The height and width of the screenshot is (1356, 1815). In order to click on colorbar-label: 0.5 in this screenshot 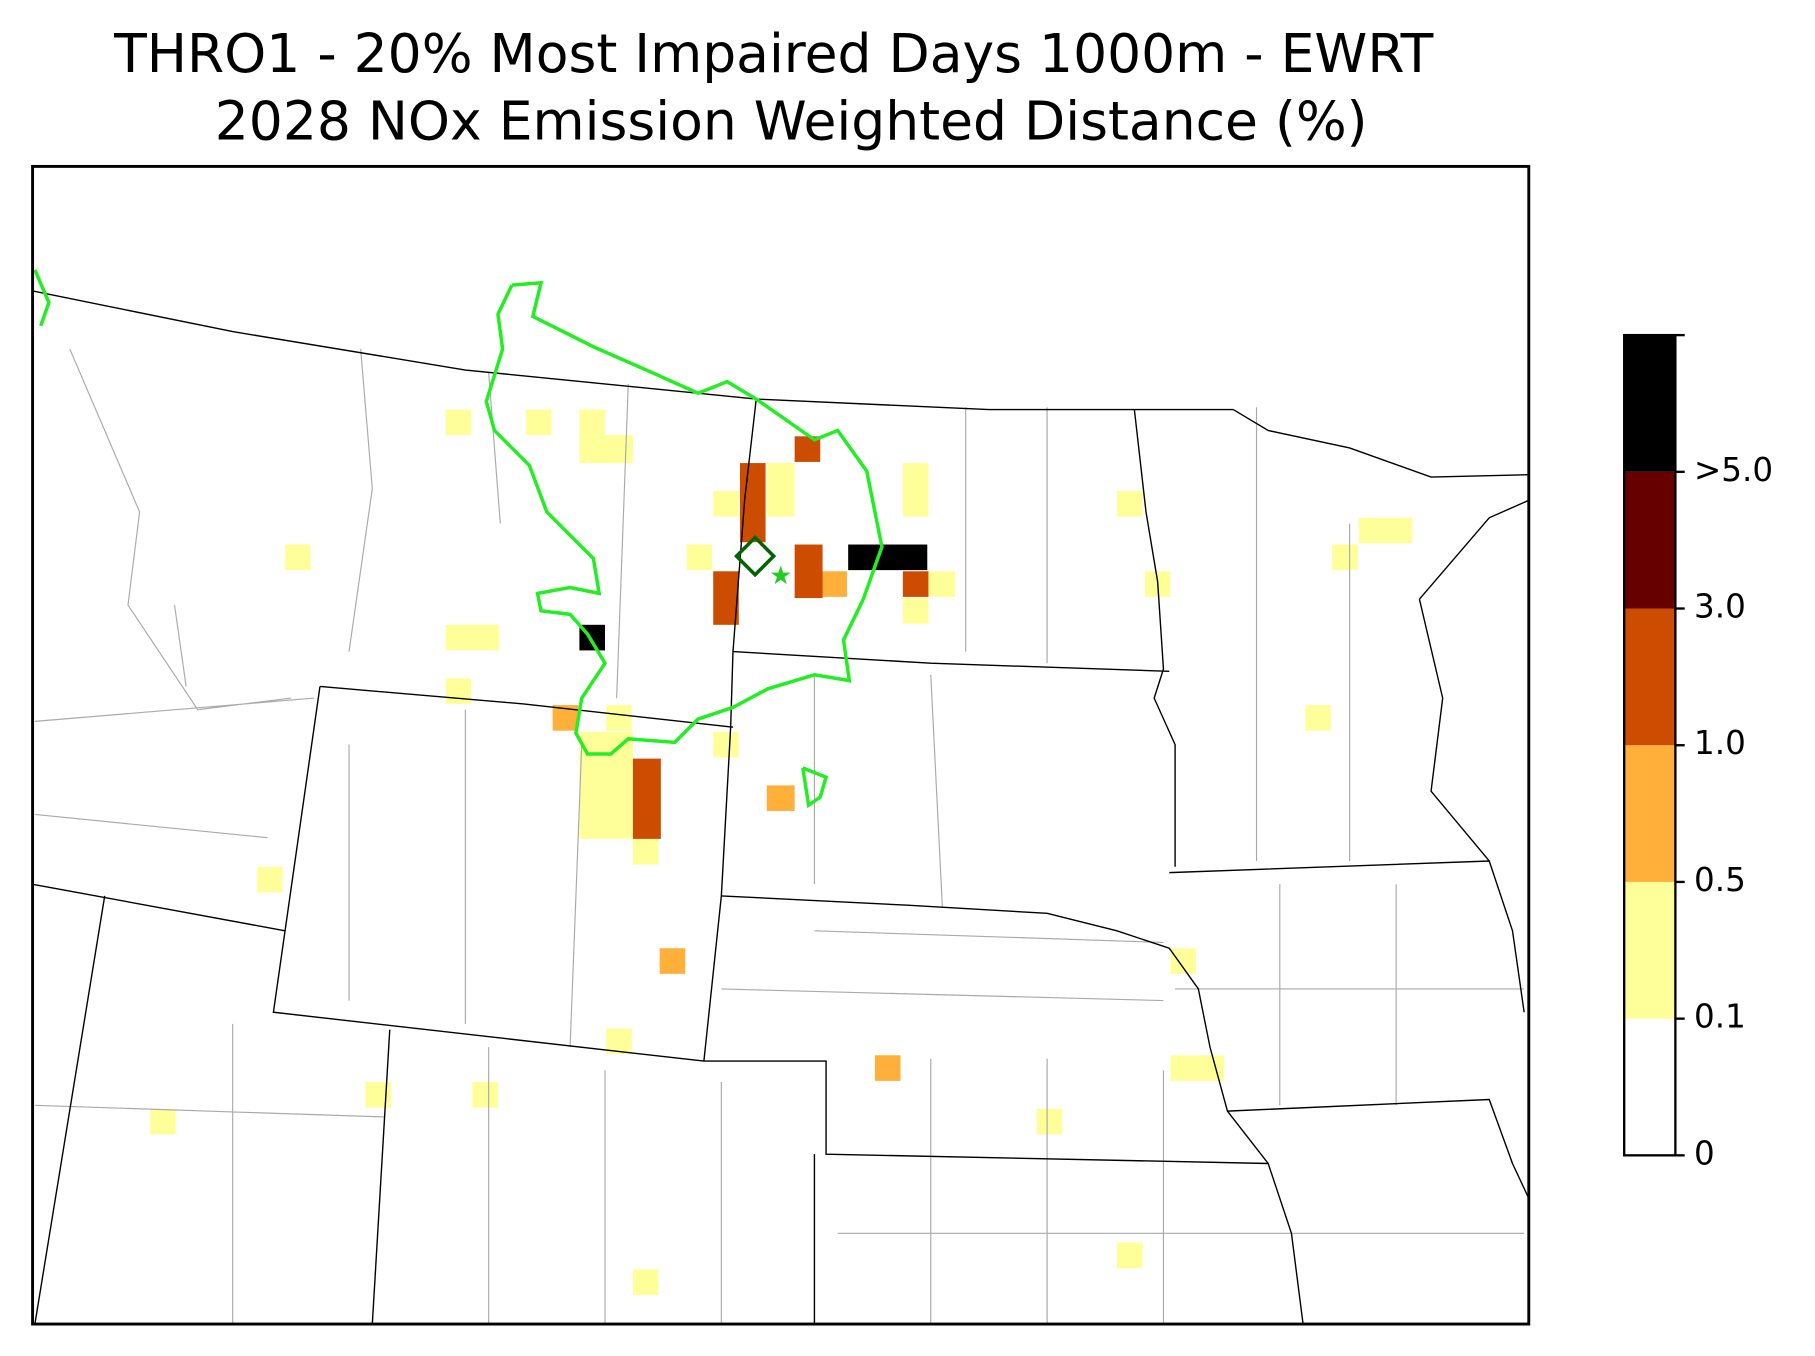, I will do `click(1720, 880)`.